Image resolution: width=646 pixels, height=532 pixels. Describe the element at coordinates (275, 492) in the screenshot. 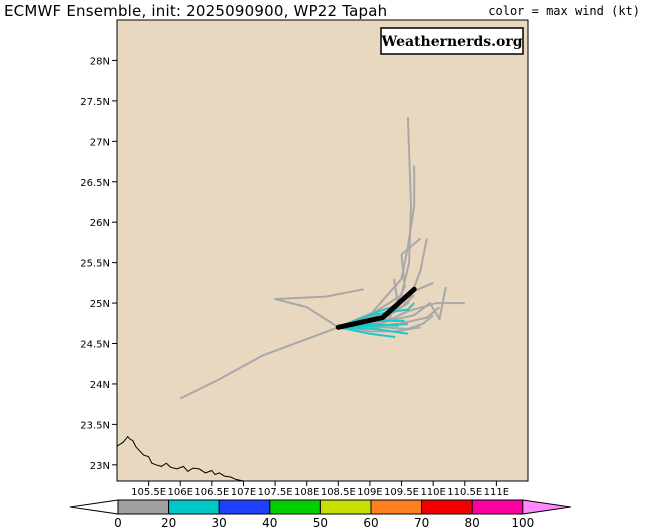

I see `lon-tick-label: 107.5E` at that location.